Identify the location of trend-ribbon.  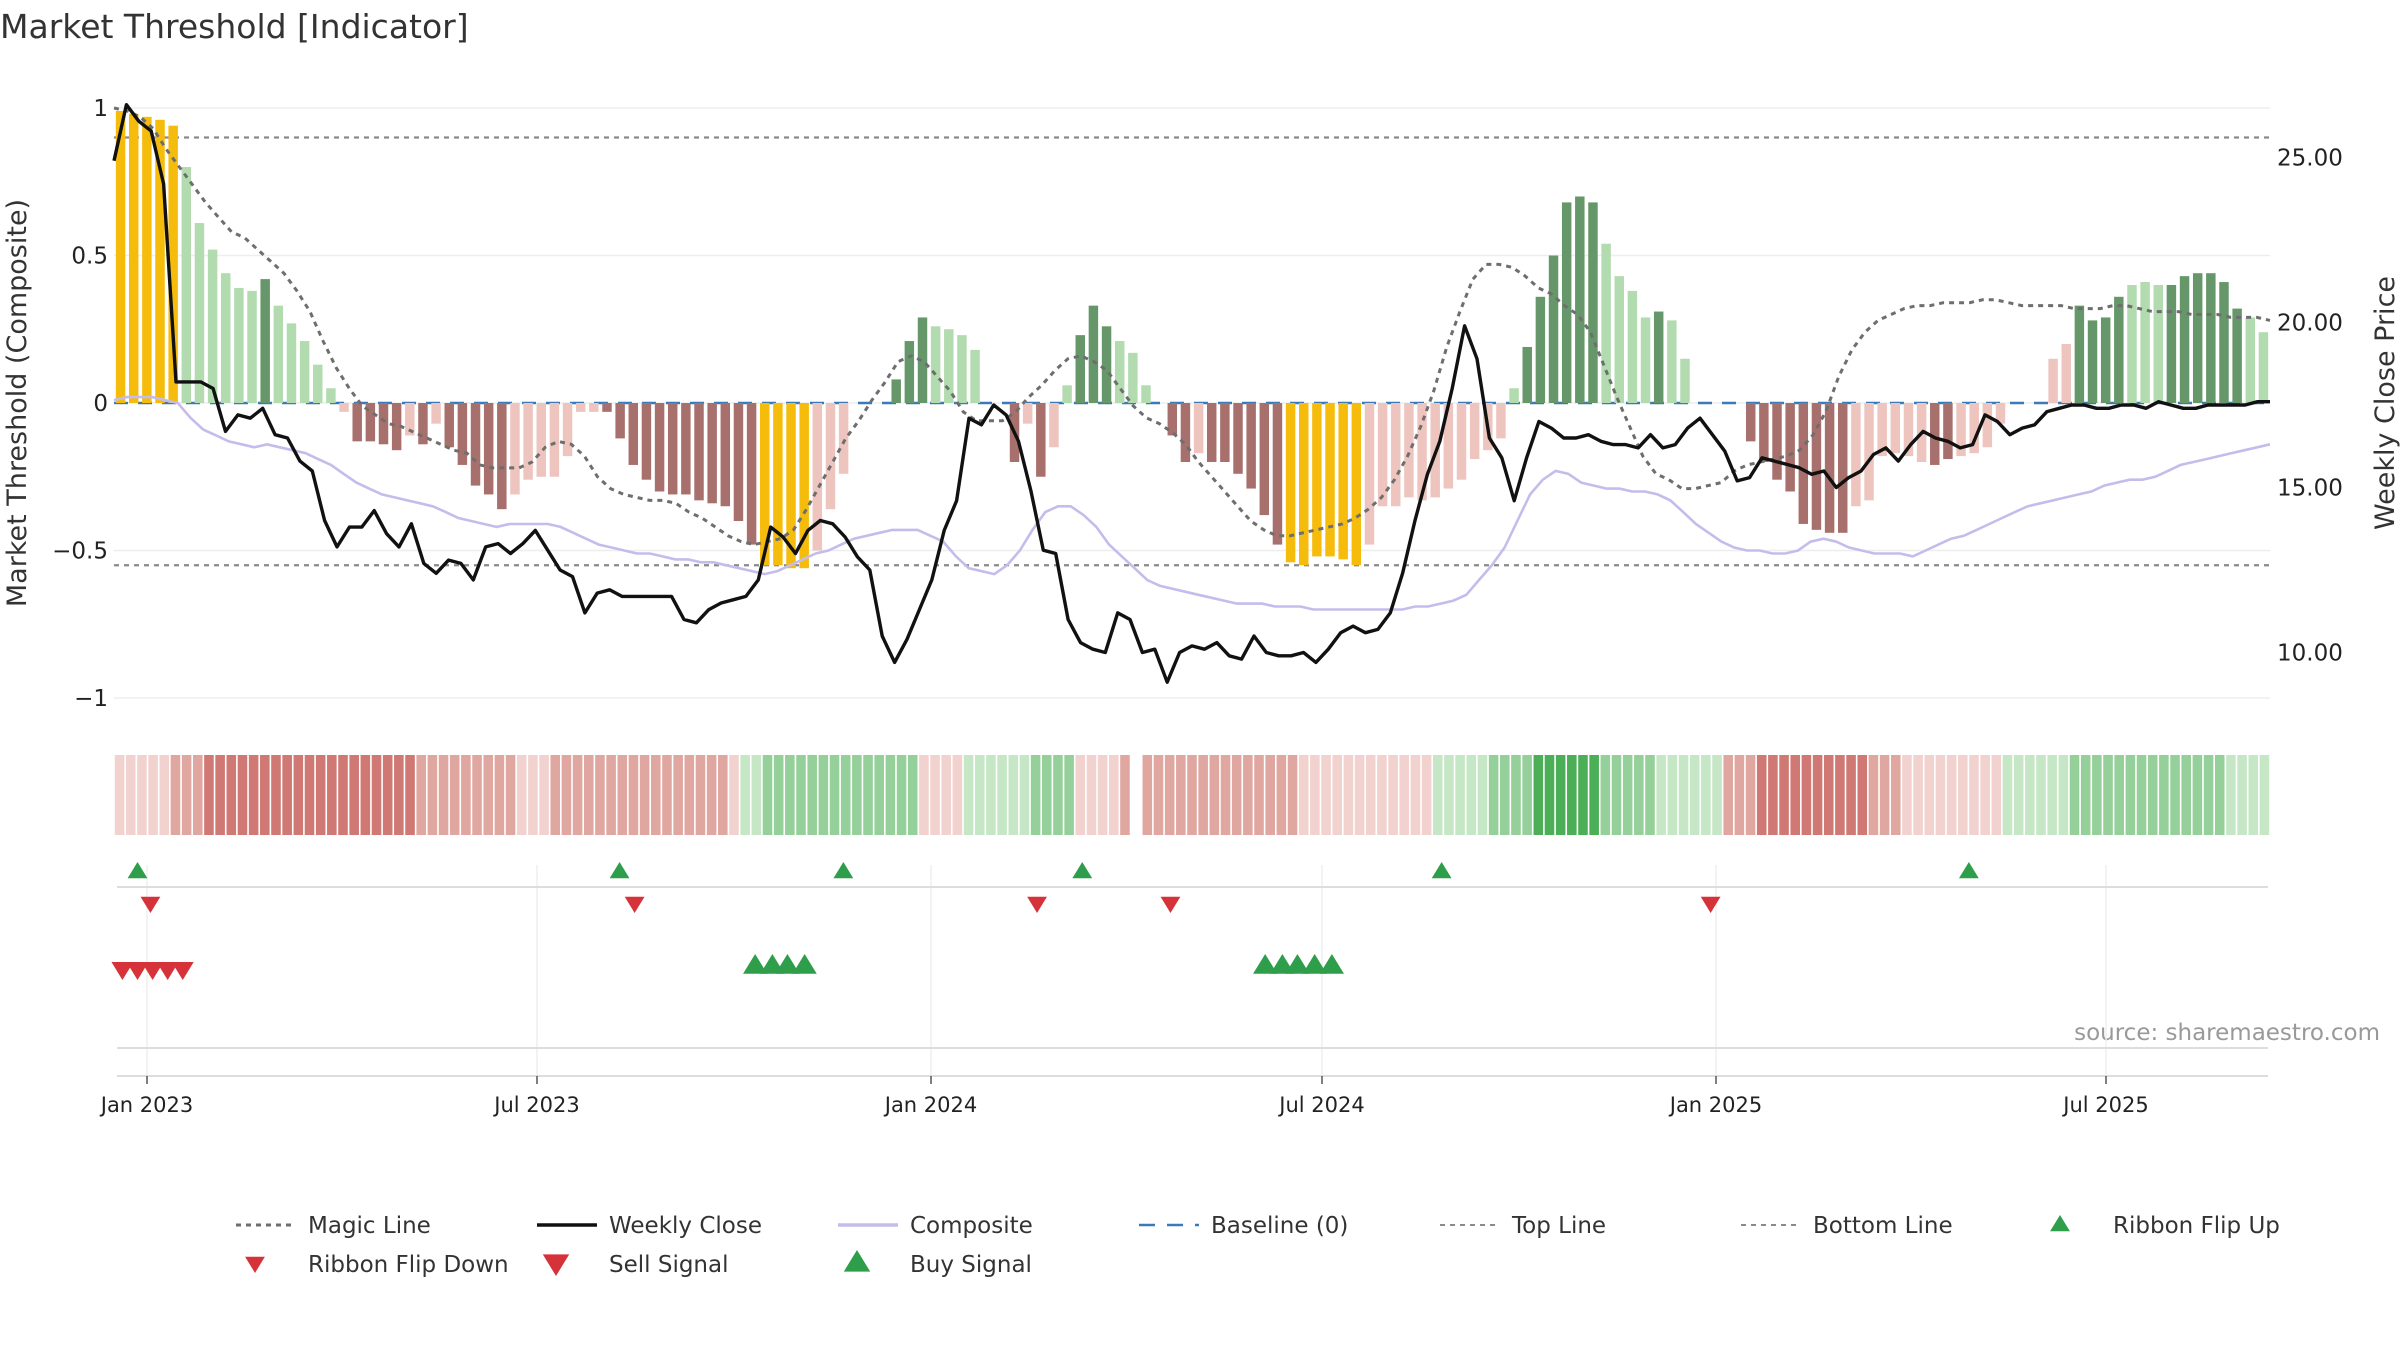
(1192, 795).